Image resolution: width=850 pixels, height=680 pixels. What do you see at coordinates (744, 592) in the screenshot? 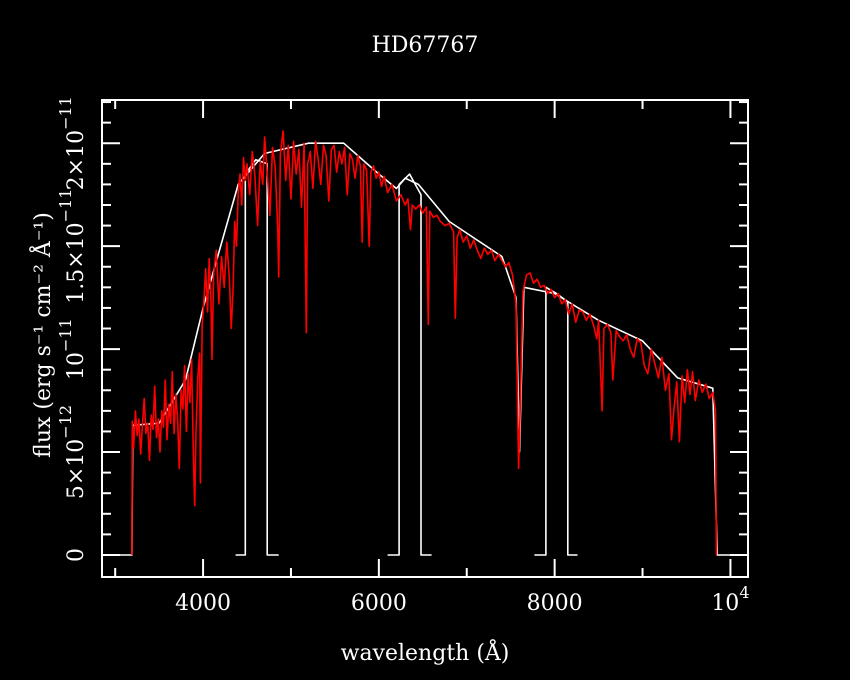
I see `x-tick-label-exponent: 4` at bounding box center [744, 592].